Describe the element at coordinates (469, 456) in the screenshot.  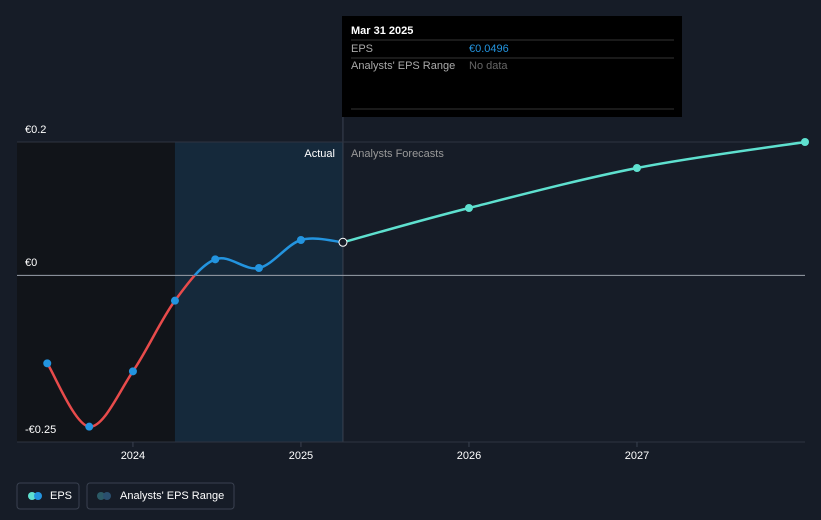
I see `x-tick-label: 2026` at that location.